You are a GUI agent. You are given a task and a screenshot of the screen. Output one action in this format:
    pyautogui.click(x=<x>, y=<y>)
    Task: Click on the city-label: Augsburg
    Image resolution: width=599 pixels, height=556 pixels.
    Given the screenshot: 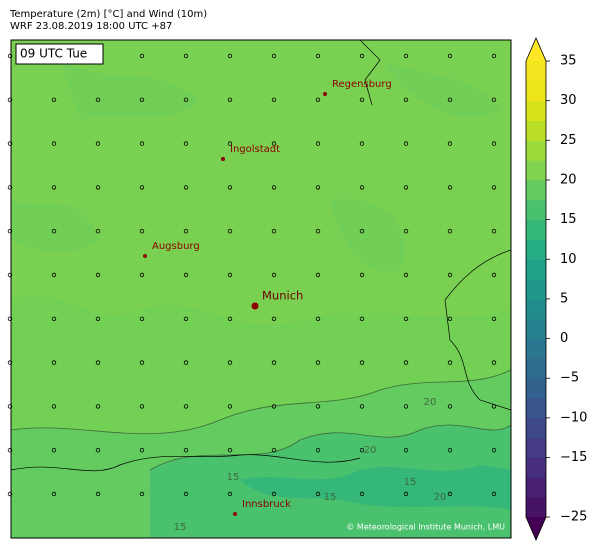 What is the action you would take?
    pyautogui.click(x=176, y=246)
    